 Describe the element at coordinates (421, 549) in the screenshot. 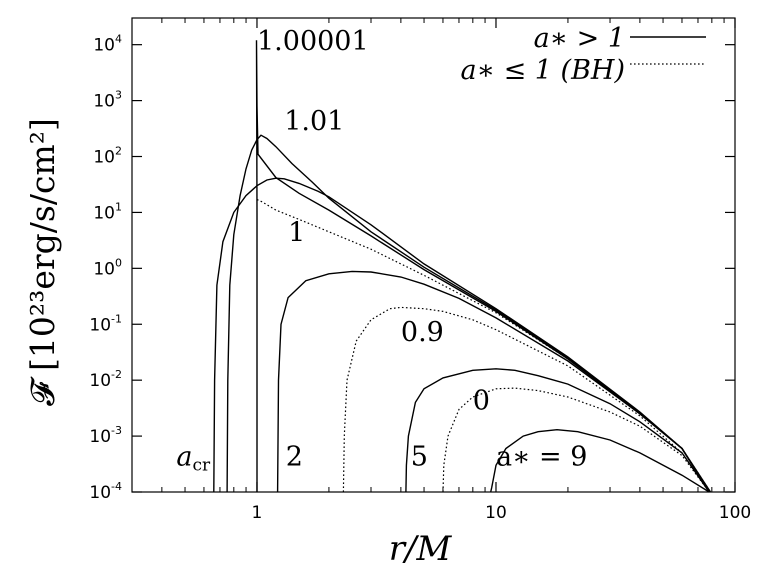

I see `x-axis-label: r/M` at that location.